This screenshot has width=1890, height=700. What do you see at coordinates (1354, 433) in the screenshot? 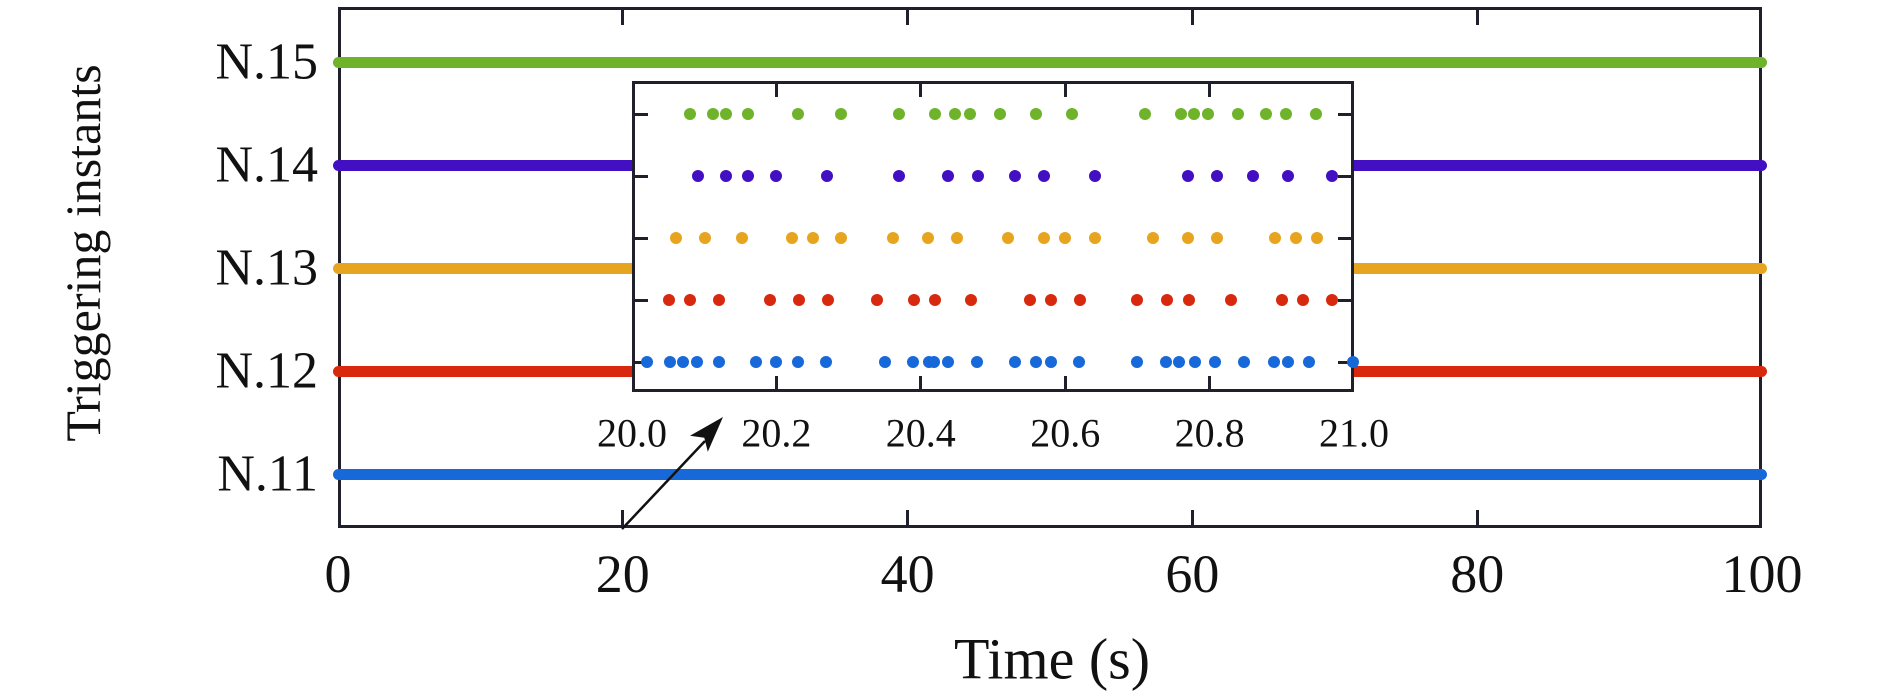
I see `inset-x-tick-label-21.0: 21.0` at bounding box center [1354, 433].